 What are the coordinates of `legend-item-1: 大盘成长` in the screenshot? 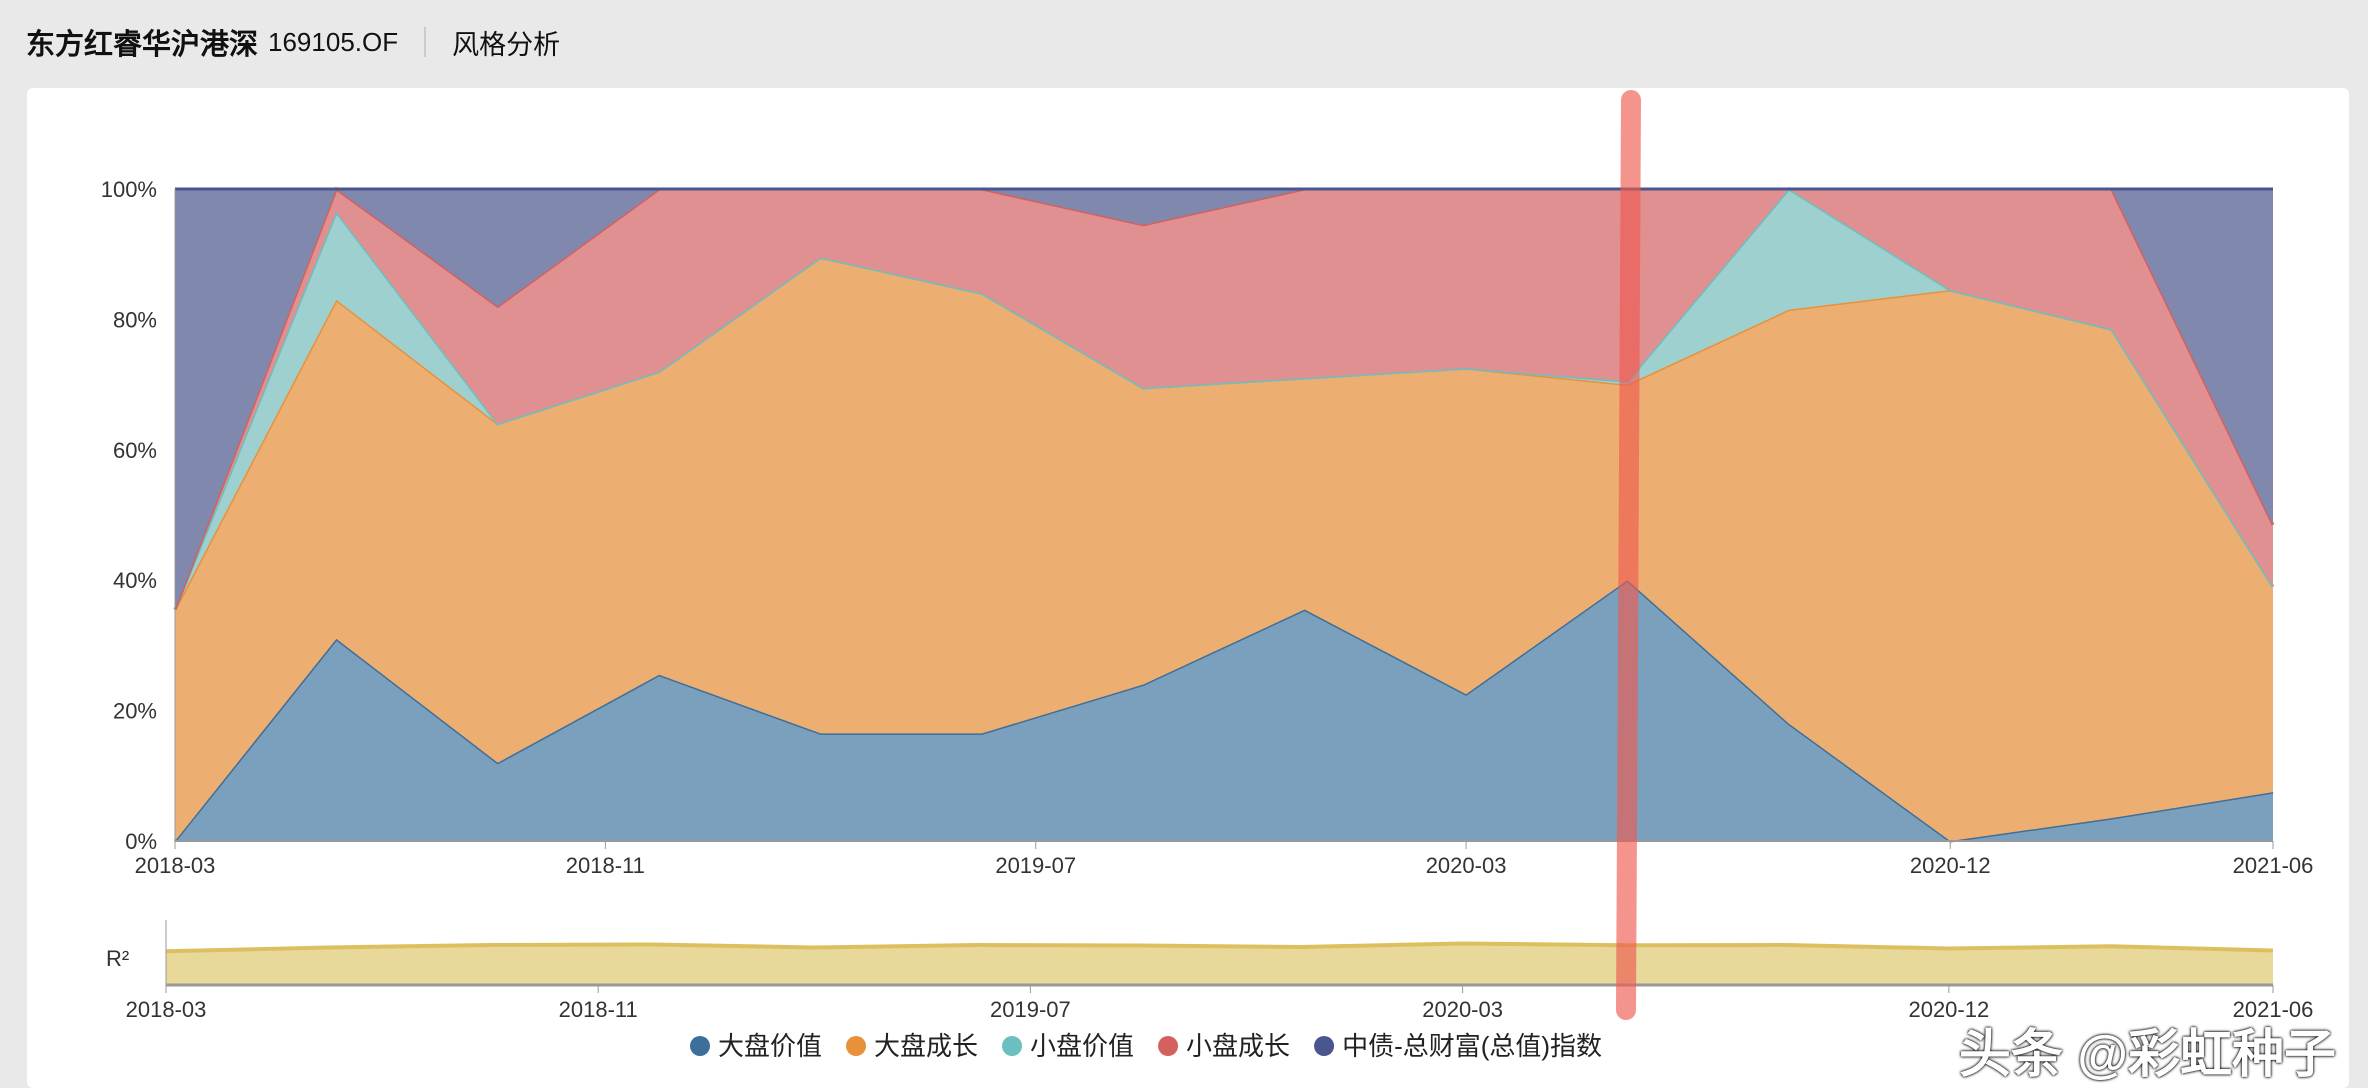 It's located at (912, 1046).